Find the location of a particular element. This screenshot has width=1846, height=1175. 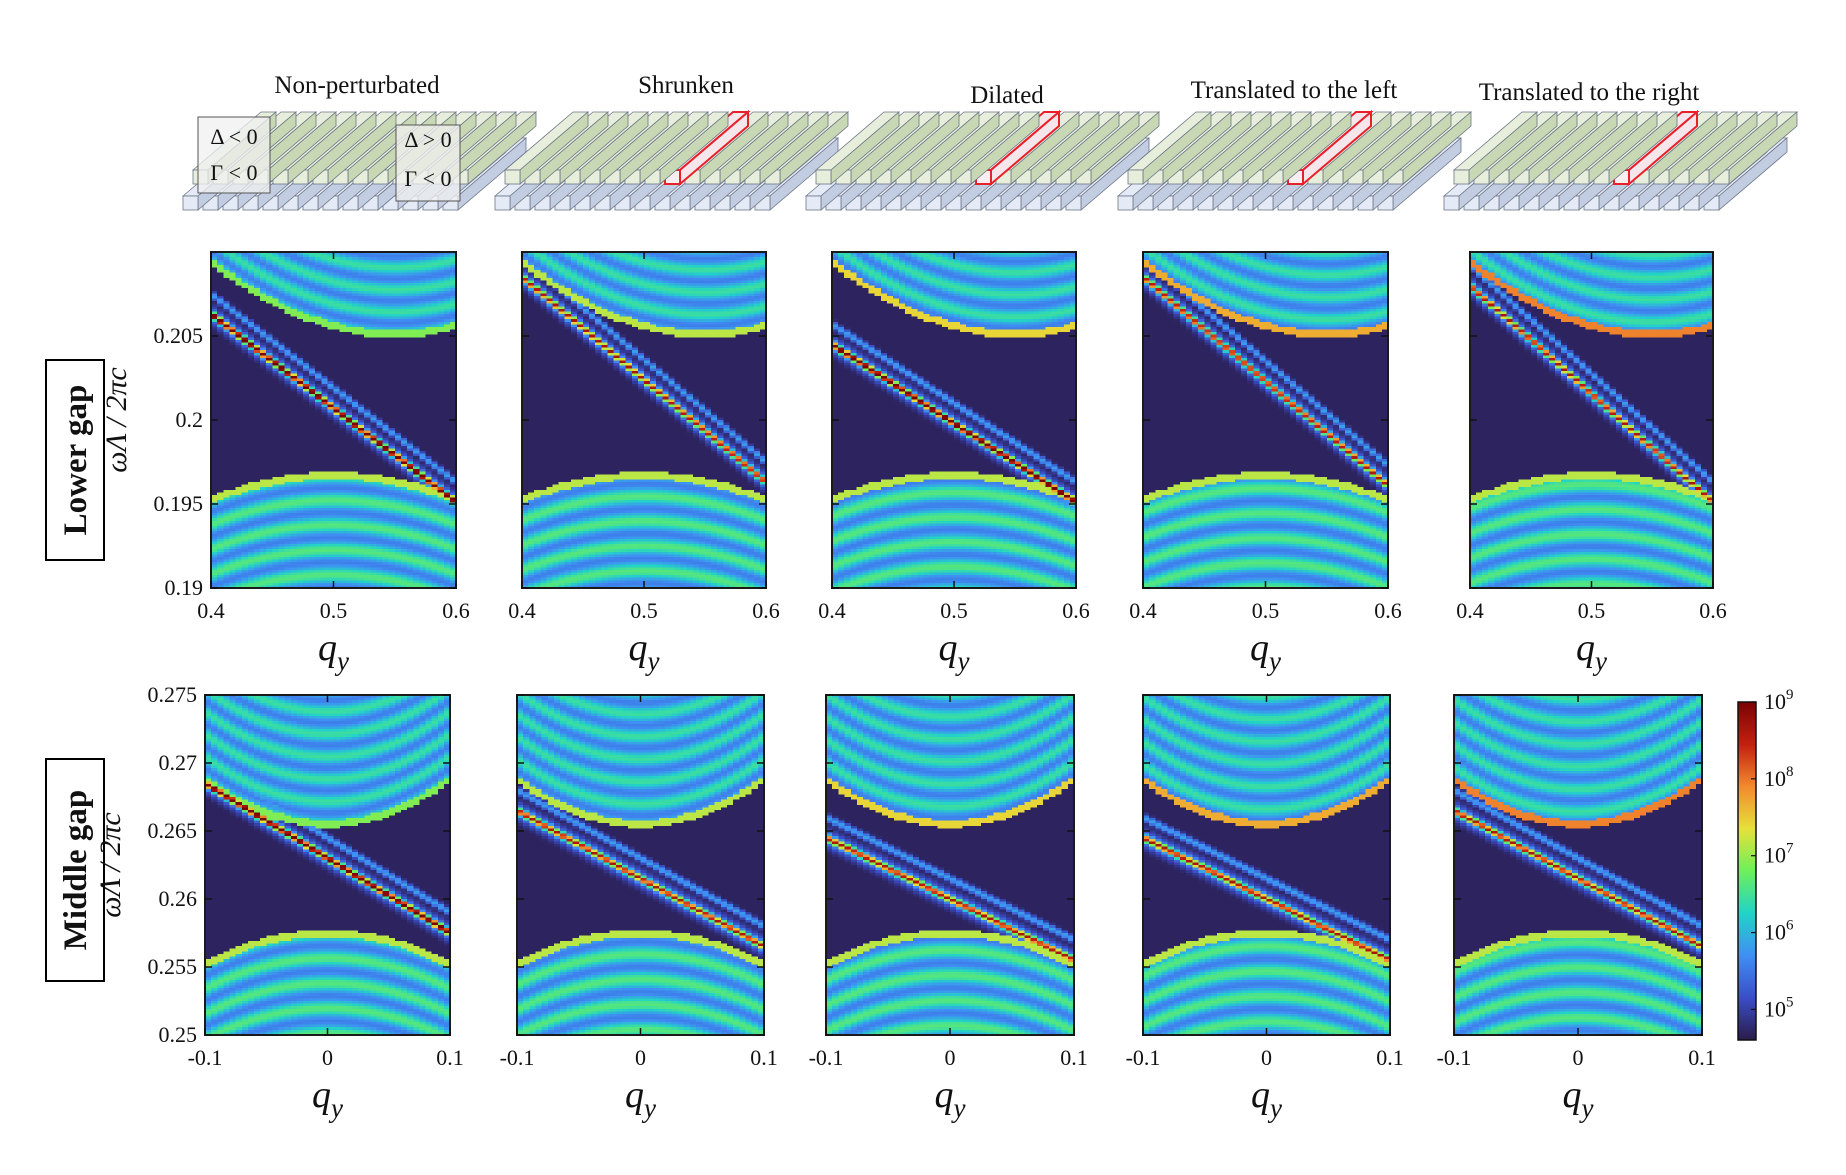

structure-2: Shrunken is located at coordinates (671, 141).